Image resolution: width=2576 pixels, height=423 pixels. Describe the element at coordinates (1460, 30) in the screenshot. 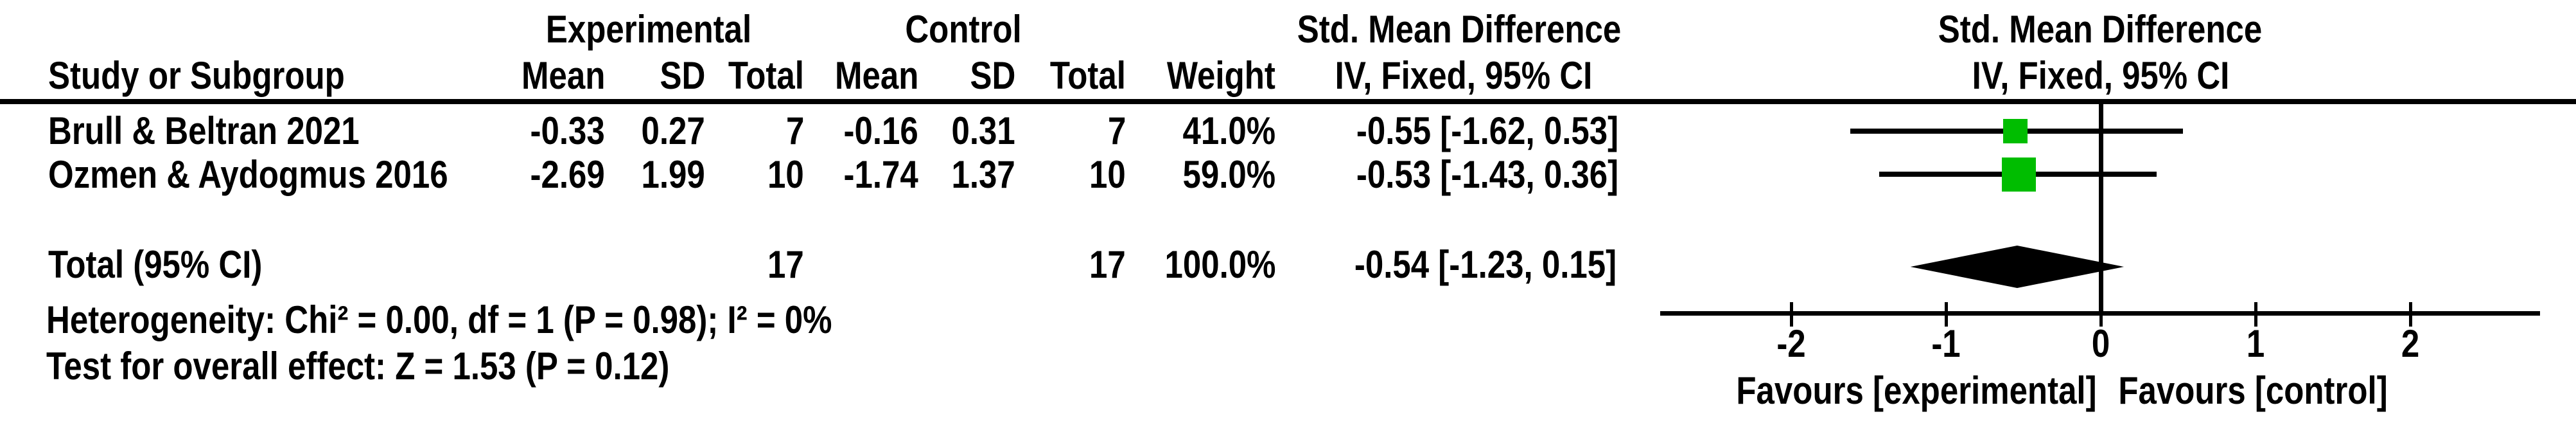

I see `group-header-smd-text: Std. Mean Difference` at that location.